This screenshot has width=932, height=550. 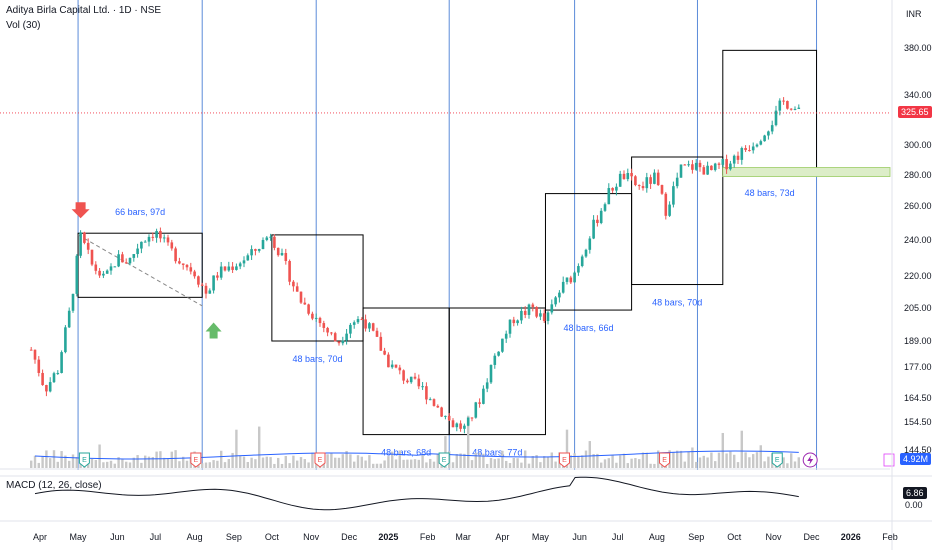 I want to click on earnings-marker-icon, so click(x=777, y=460).